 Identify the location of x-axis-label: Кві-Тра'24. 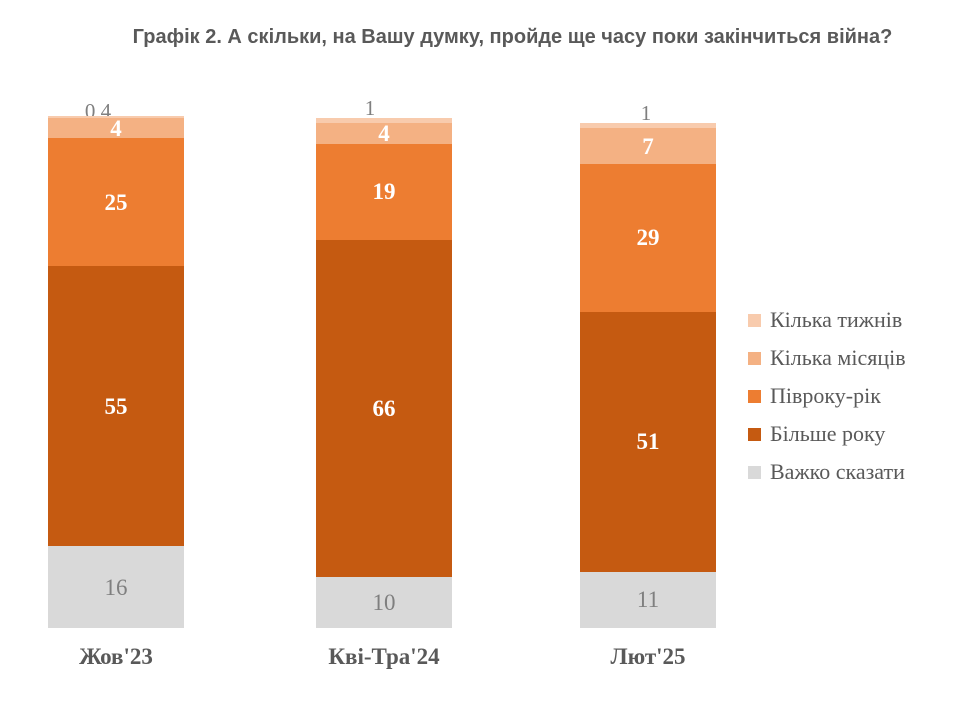
(384, 656).